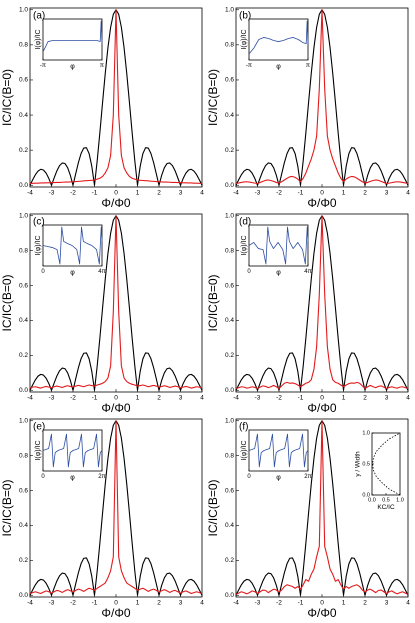  I want to click on x-tick-label: 0.0, so click(372, 500).